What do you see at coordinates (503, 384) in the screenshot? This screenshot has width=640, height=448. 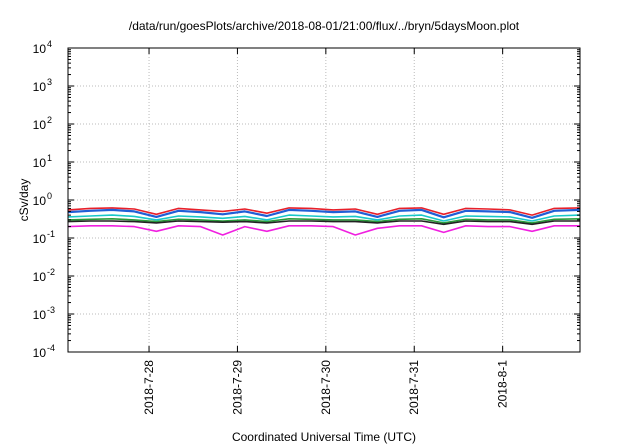 I see `x-tick-label: 2018-8-1` at bounding box center [503, 384].